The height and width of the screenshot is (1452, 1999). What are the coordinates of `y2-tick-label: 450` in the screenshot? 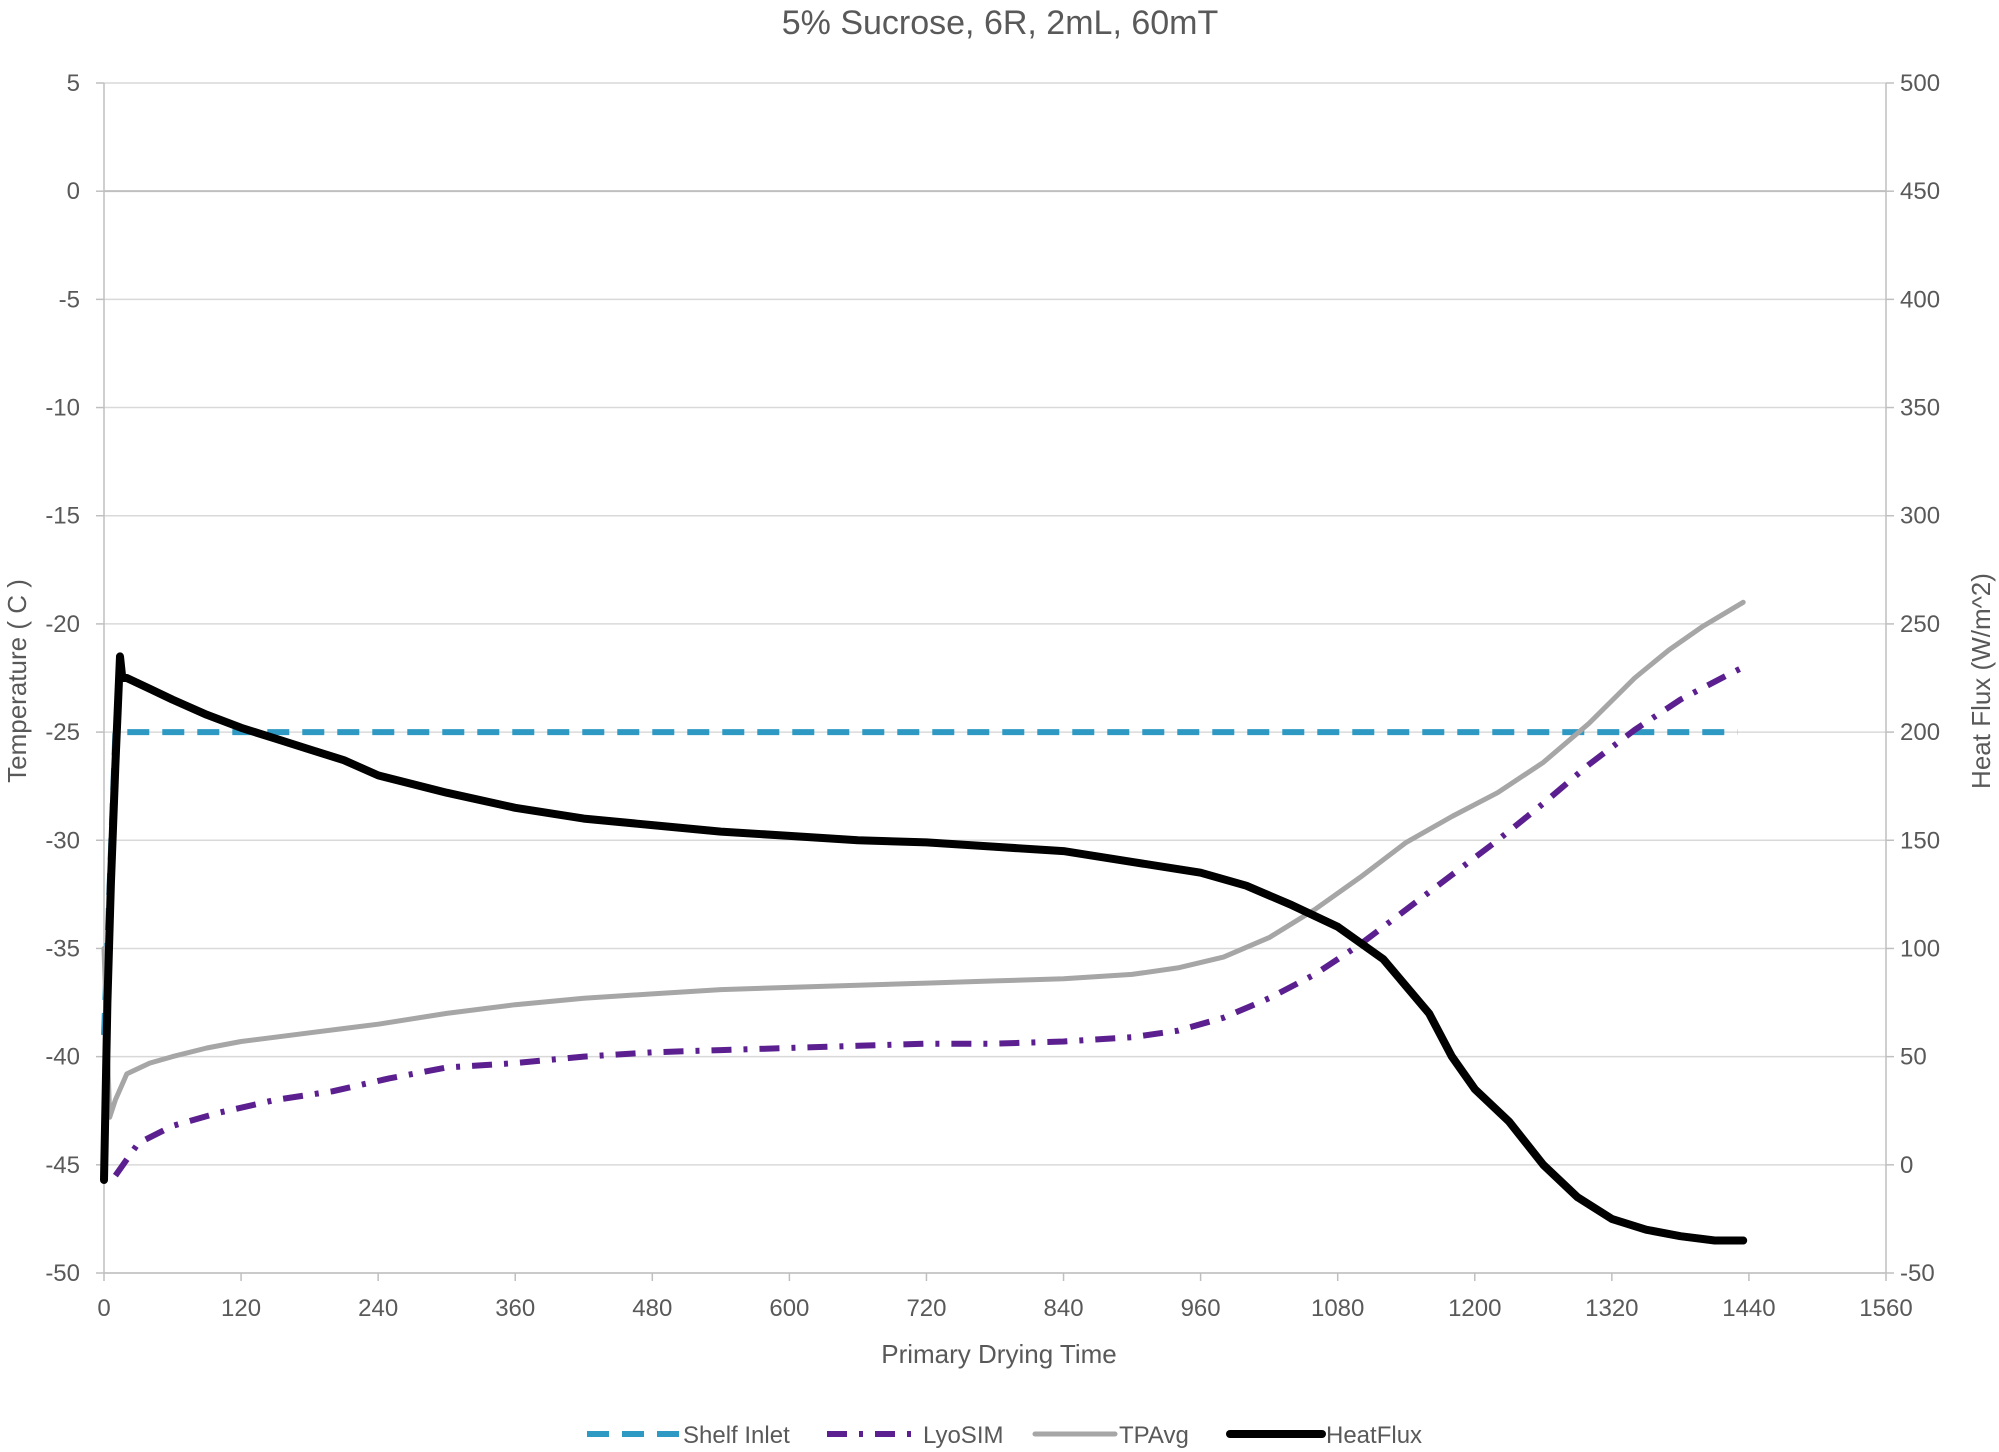 It's located at (1920, 191).